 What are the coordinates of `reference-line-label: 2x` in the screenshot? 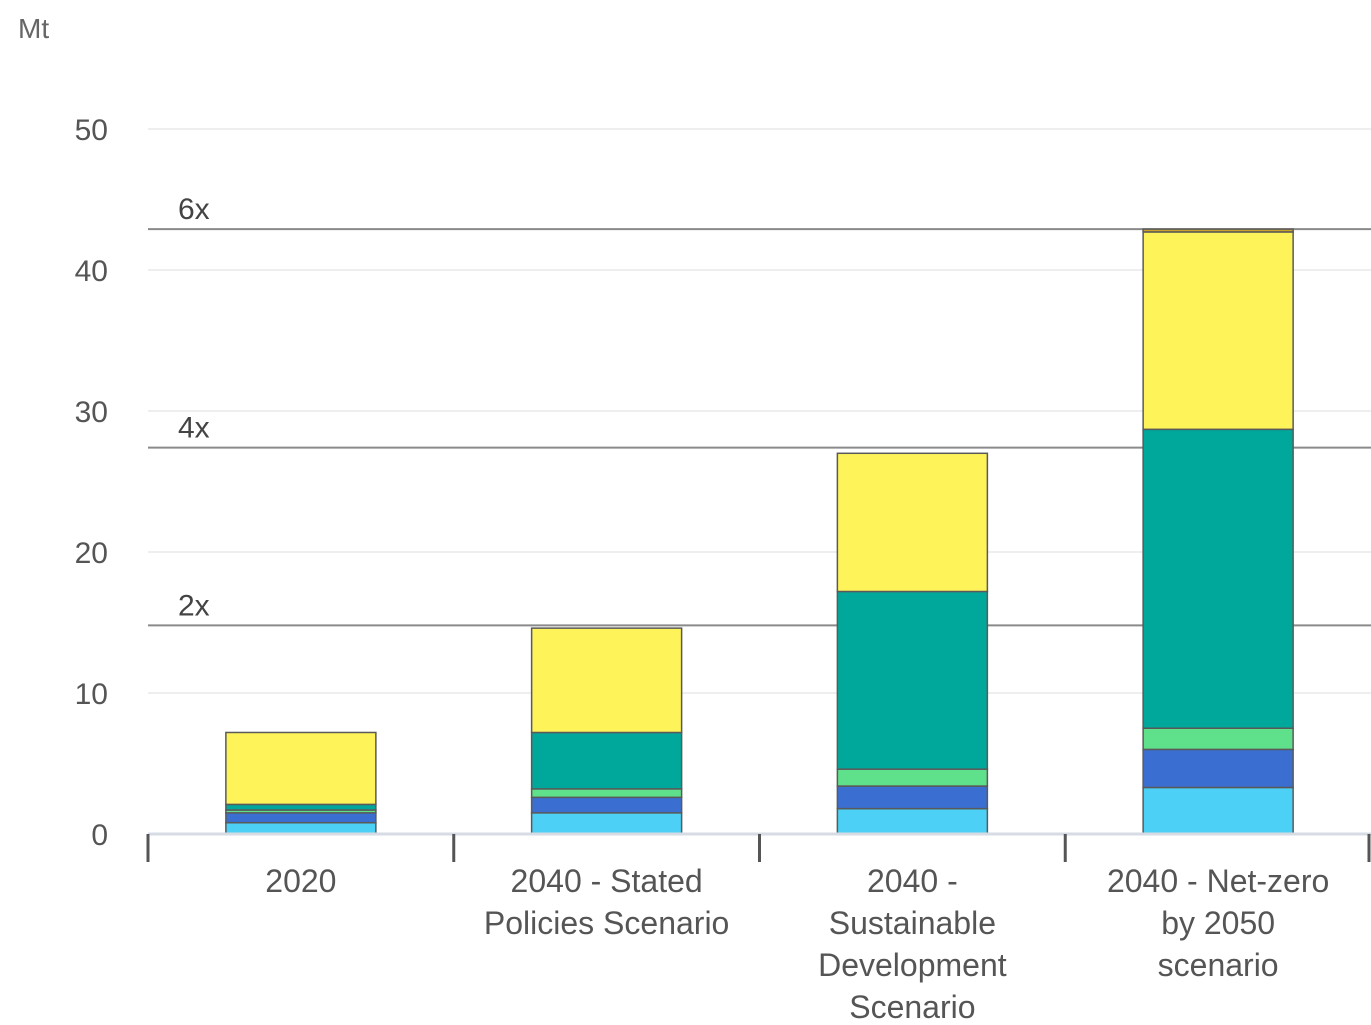 It's located at (194, 605).